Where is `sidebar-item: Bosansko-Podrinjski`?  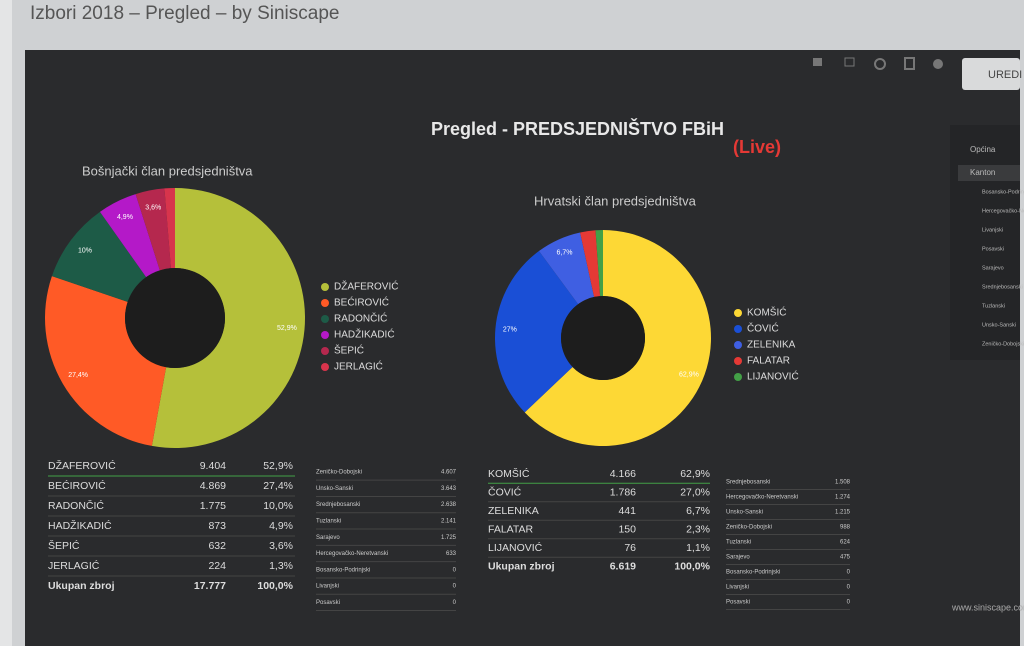
sidebar-item: Bosansko-Podrinjski is located at coordinates (1003, 192).